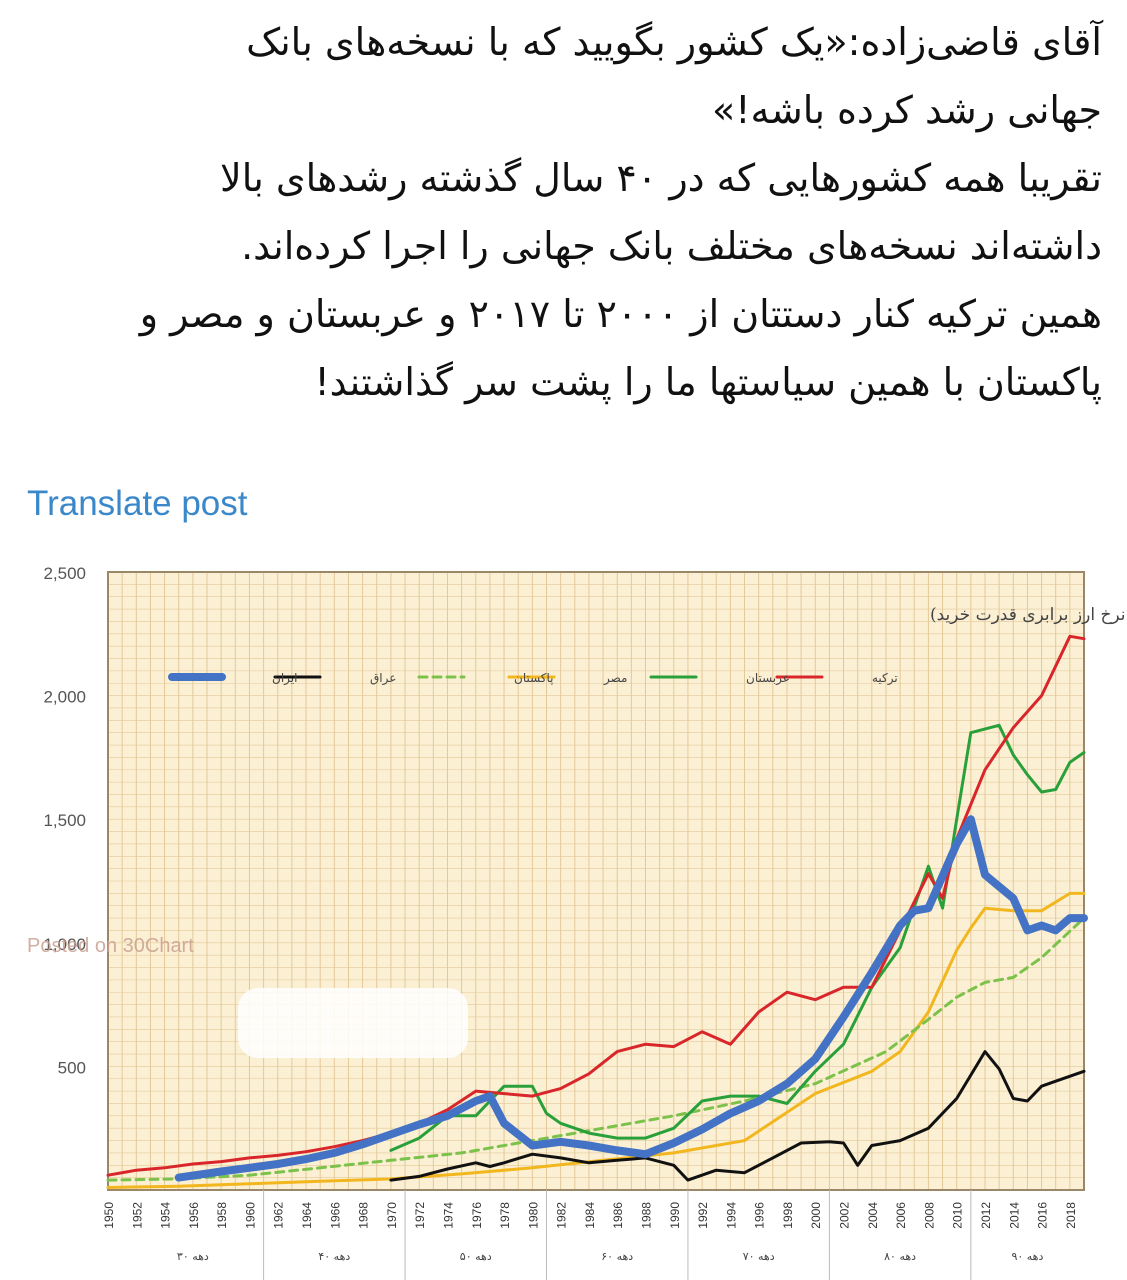 This screenshot has height=1280, width=1127. Describe the element at coordinates (885, 678) in the screenshot. I see `legend-label: ترکیه` at that location.